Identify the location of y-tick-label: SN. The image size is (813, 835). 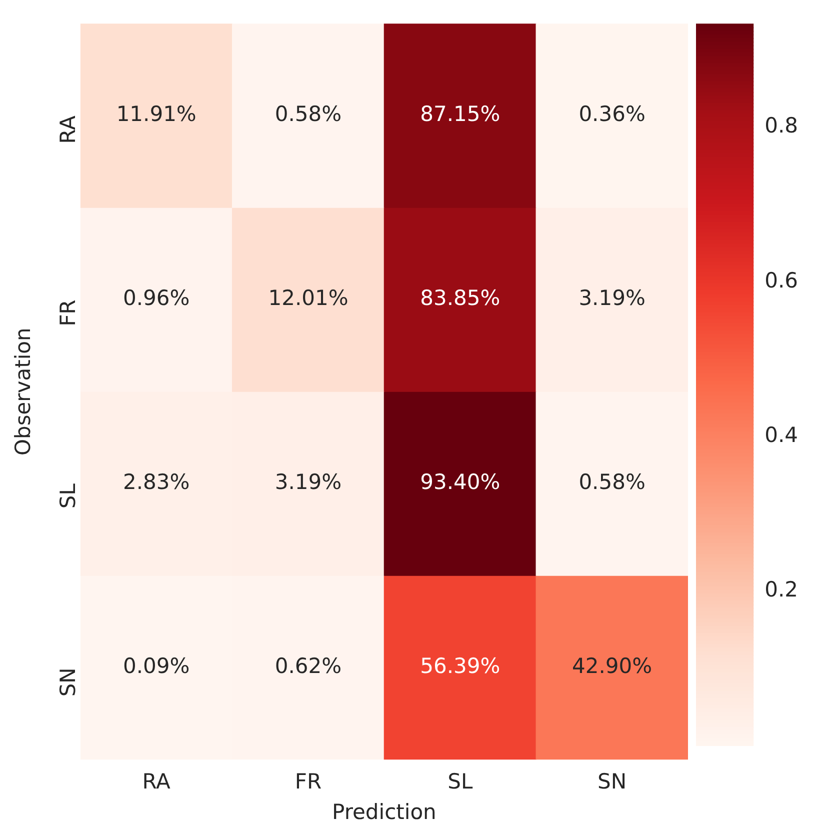
(68, 682).